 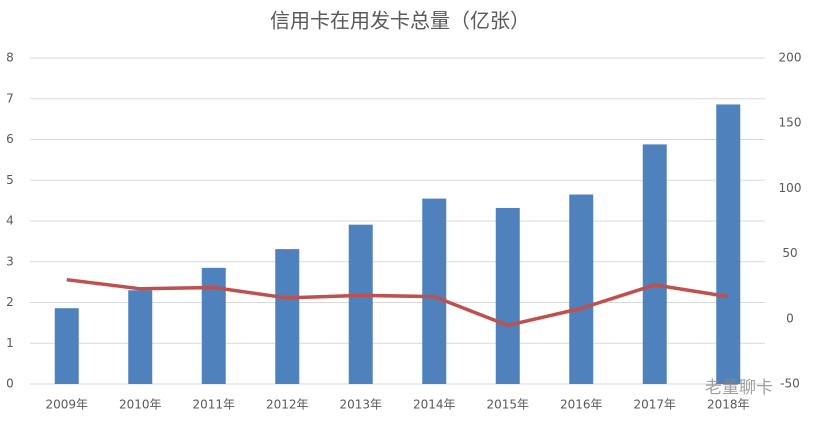 I want to click on y2-tick-label: 150, so click(x=790, y=123).